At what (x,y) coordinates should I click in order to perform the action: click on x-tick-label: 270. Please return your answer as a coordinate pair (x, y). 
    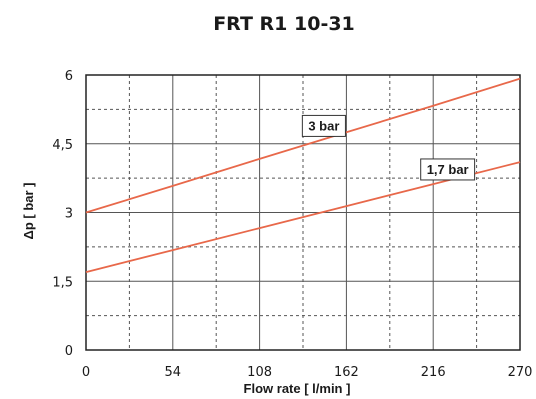
    Looking at the image, I should click on (520, 372).